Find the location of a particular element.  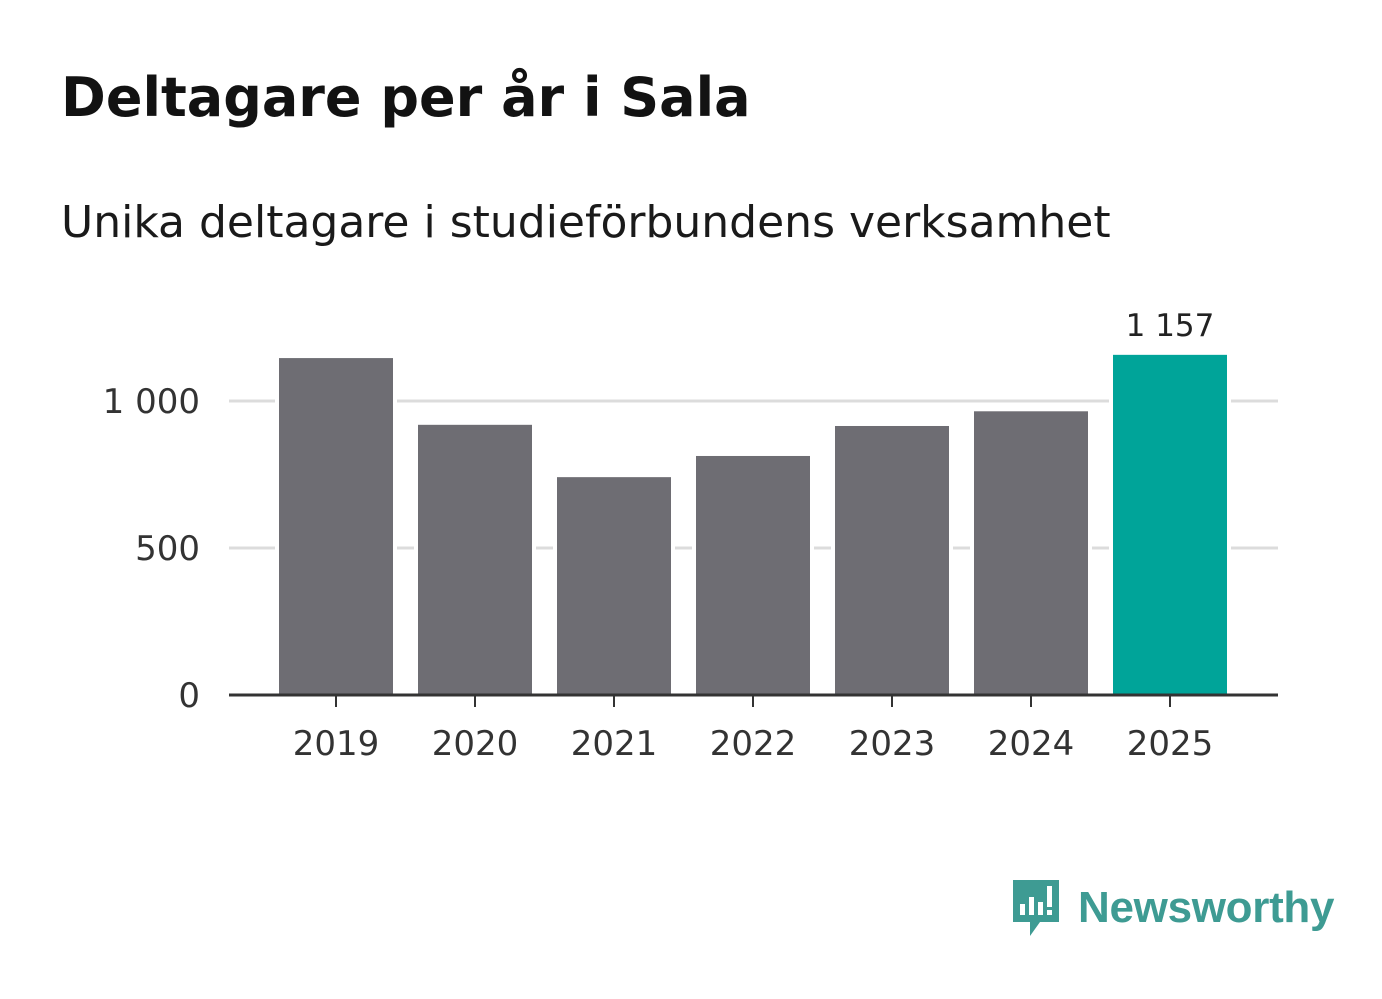

bar-2025 is located at coordinates (1170, 524).